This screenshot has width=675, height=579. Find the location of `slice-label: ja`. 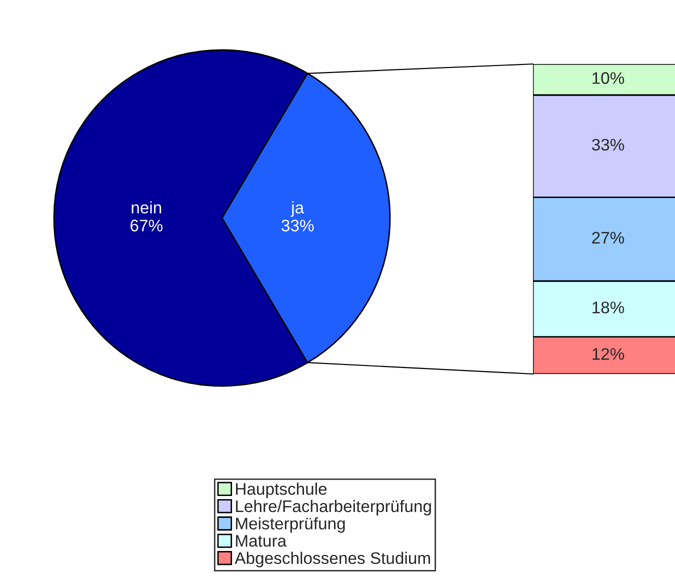

slice-label: ja is located at coordinates (297, 209).